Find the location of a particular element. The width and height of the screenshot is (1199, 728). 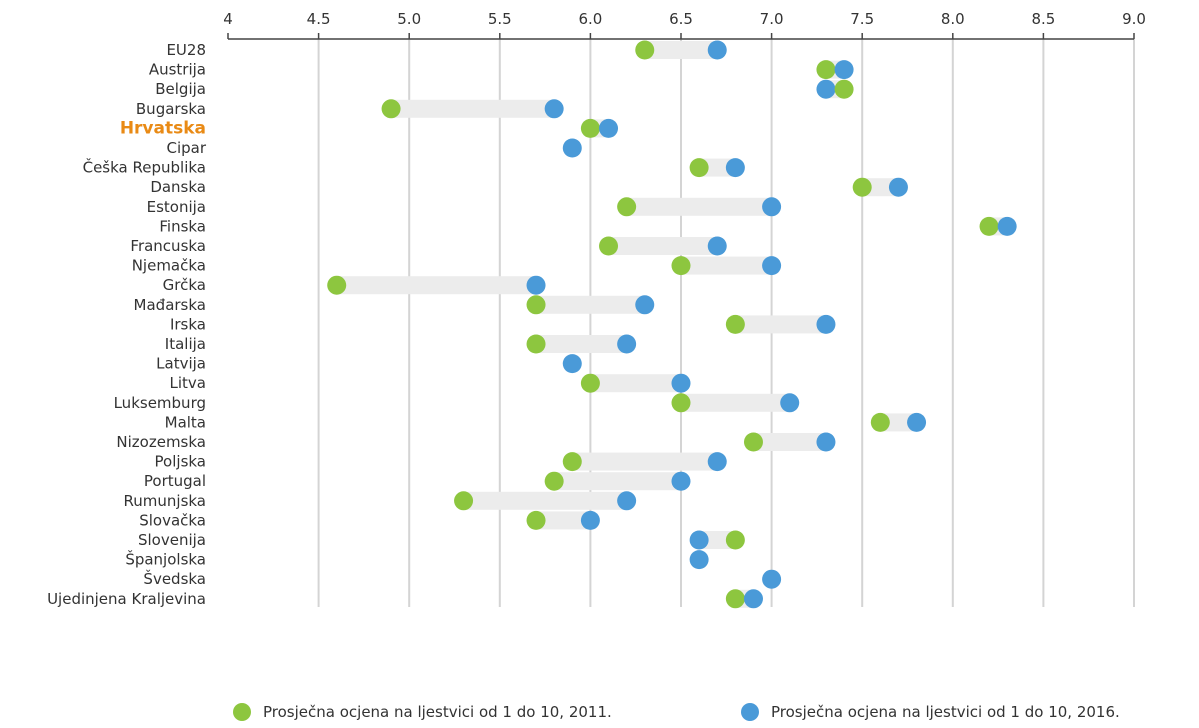

legend-swatch-2011 is located at coordinates (242, 712).